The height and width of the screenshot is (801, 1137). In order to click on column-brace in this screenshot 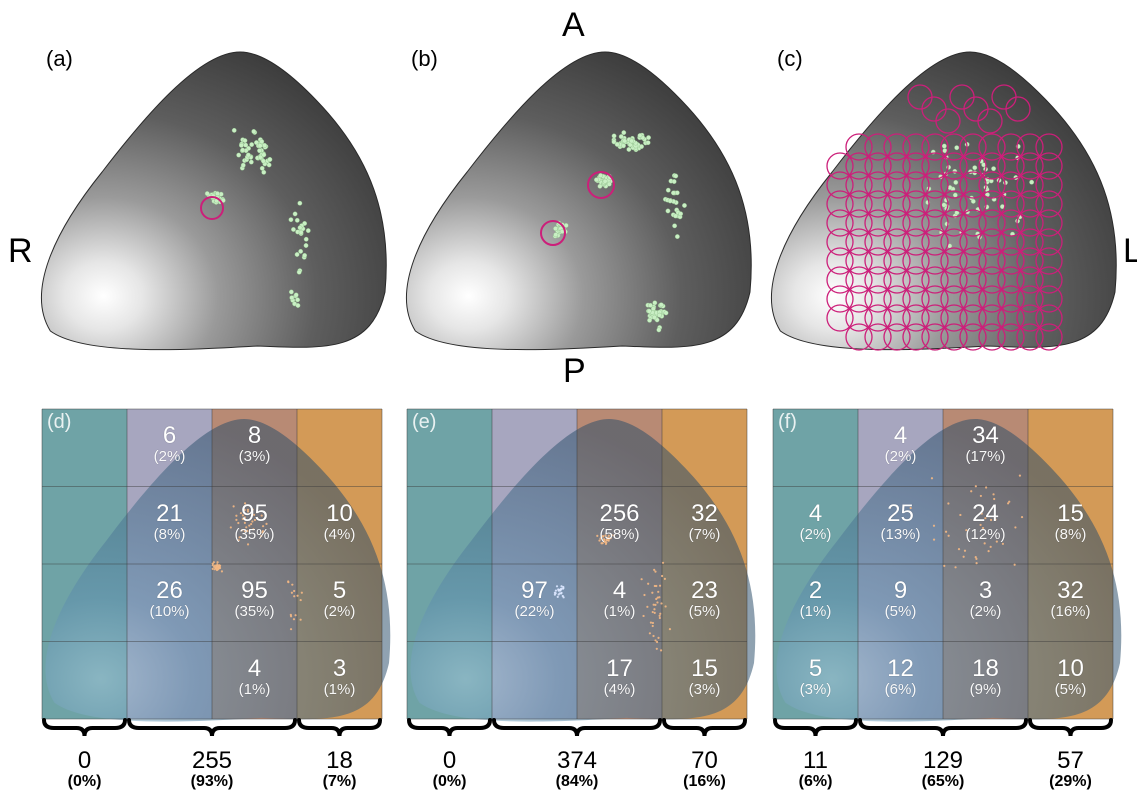, I will do `click(815, 727)`.